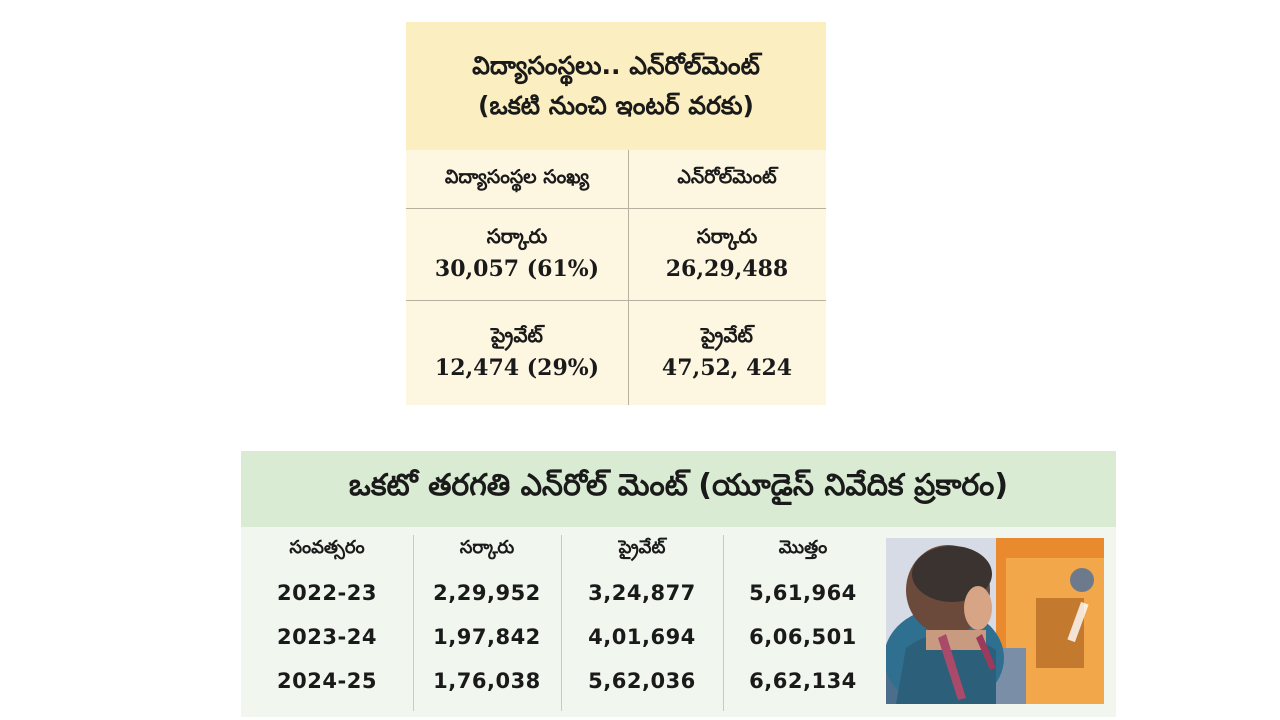  Describe the element at coordinates (327, 622) in the screenshot. I see `year-column: సంవత్సరం 2022-23 2023-24 2024-25` at that location.